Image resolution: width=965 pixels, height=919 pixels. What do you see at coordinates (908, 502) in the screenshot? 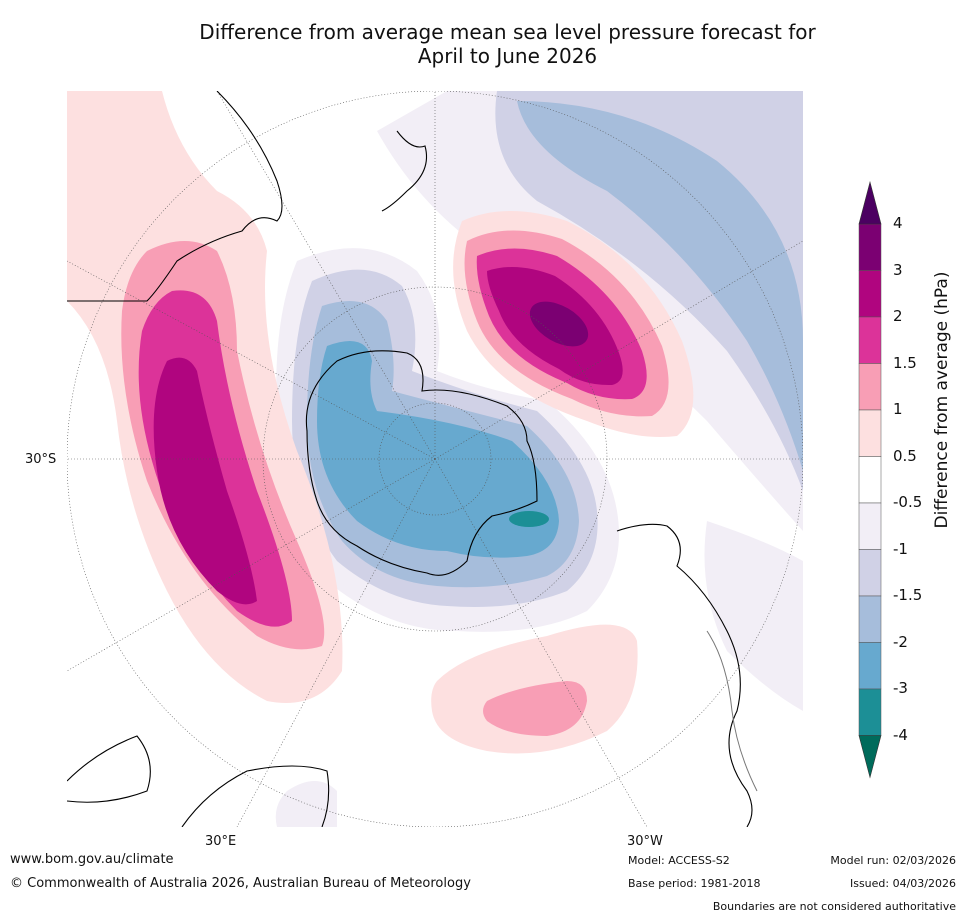
I see `colorbar-tick-label: -0.5` at bounding box center [908, 502].